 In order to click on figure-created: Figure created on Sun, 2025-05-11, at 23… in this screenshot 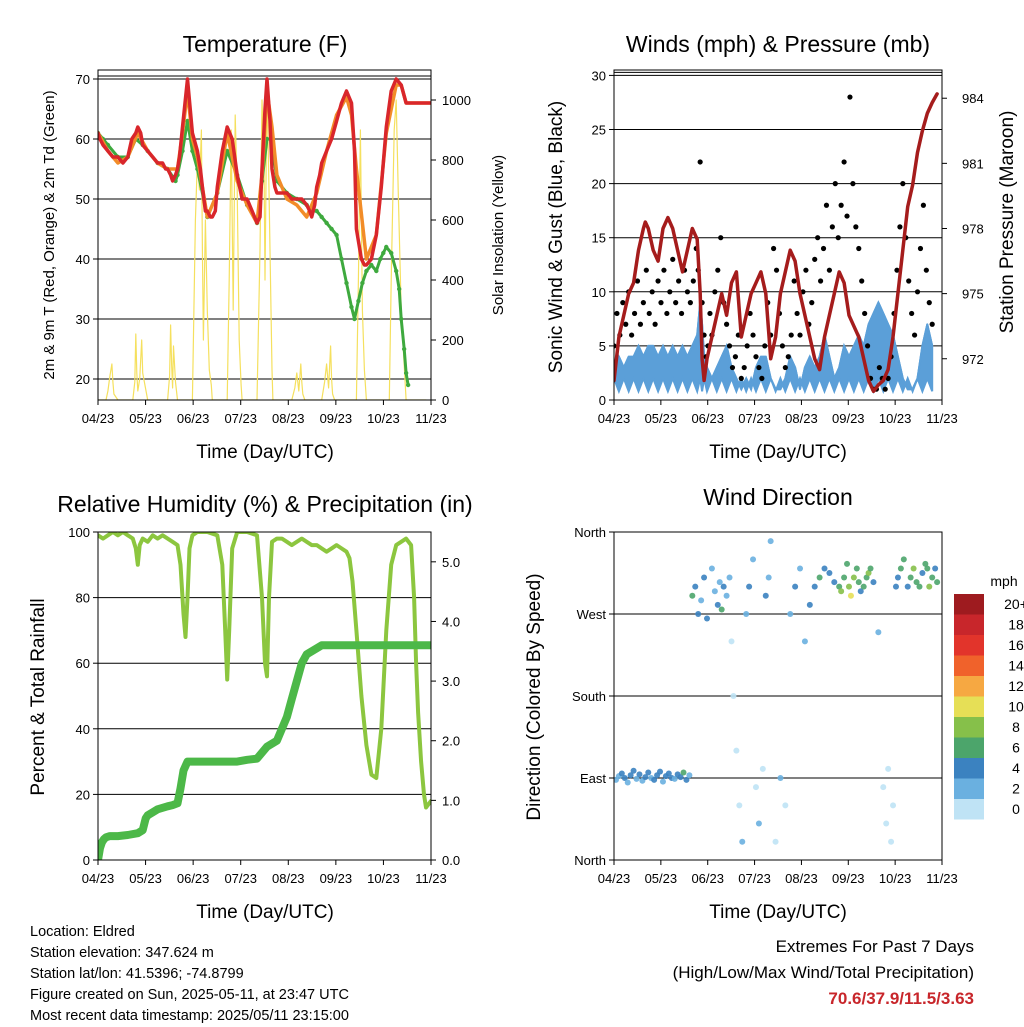, I will do `click(189, 995)`.